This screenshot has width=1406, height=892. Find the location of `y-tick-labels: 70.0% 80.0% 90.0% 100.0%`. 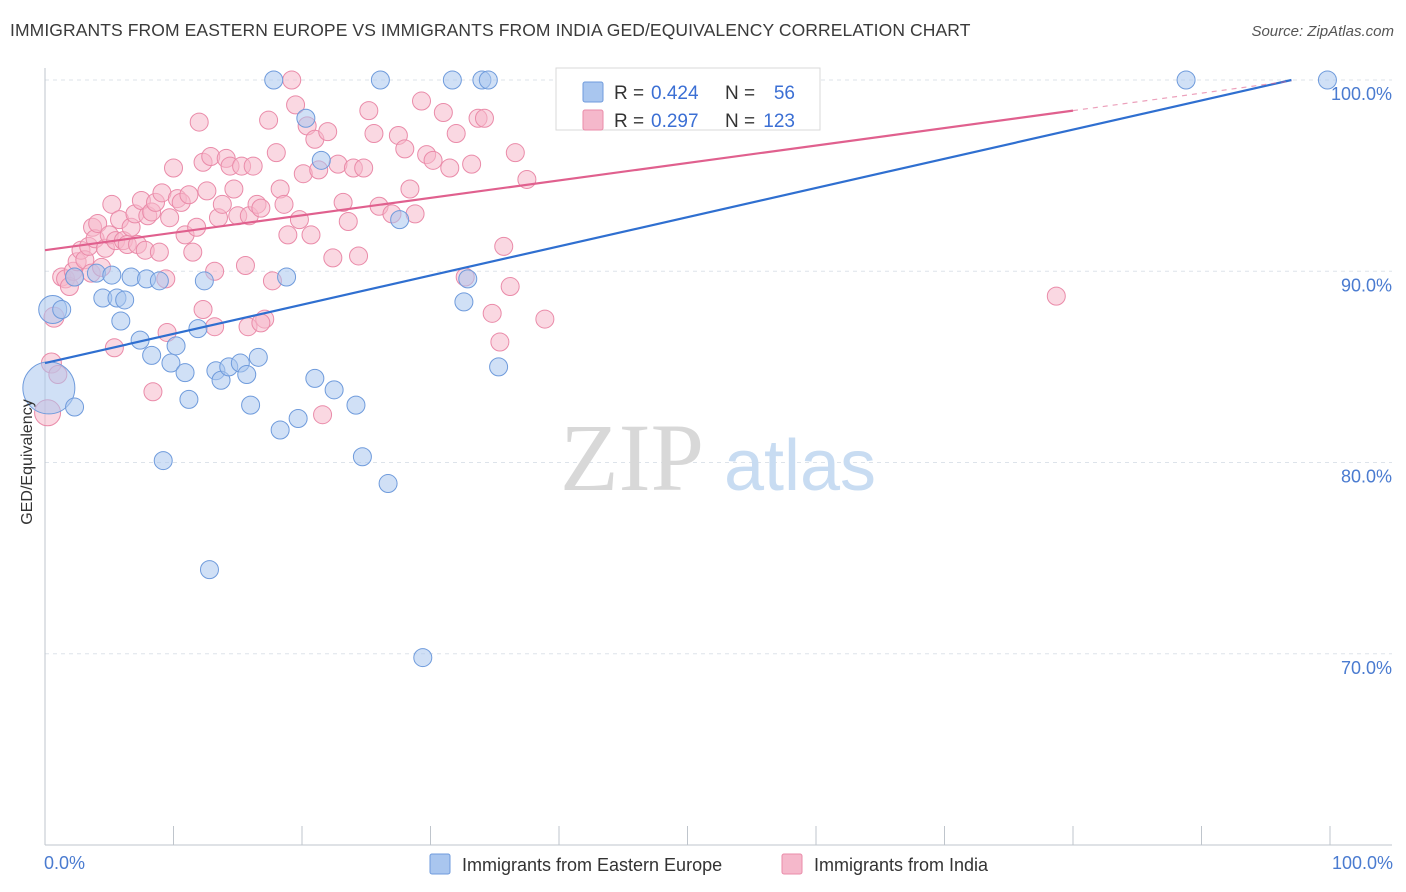

y-tick-labels: 70.0% 80.0% 90.0% 100.0% is located at coordinates (1361, 381).